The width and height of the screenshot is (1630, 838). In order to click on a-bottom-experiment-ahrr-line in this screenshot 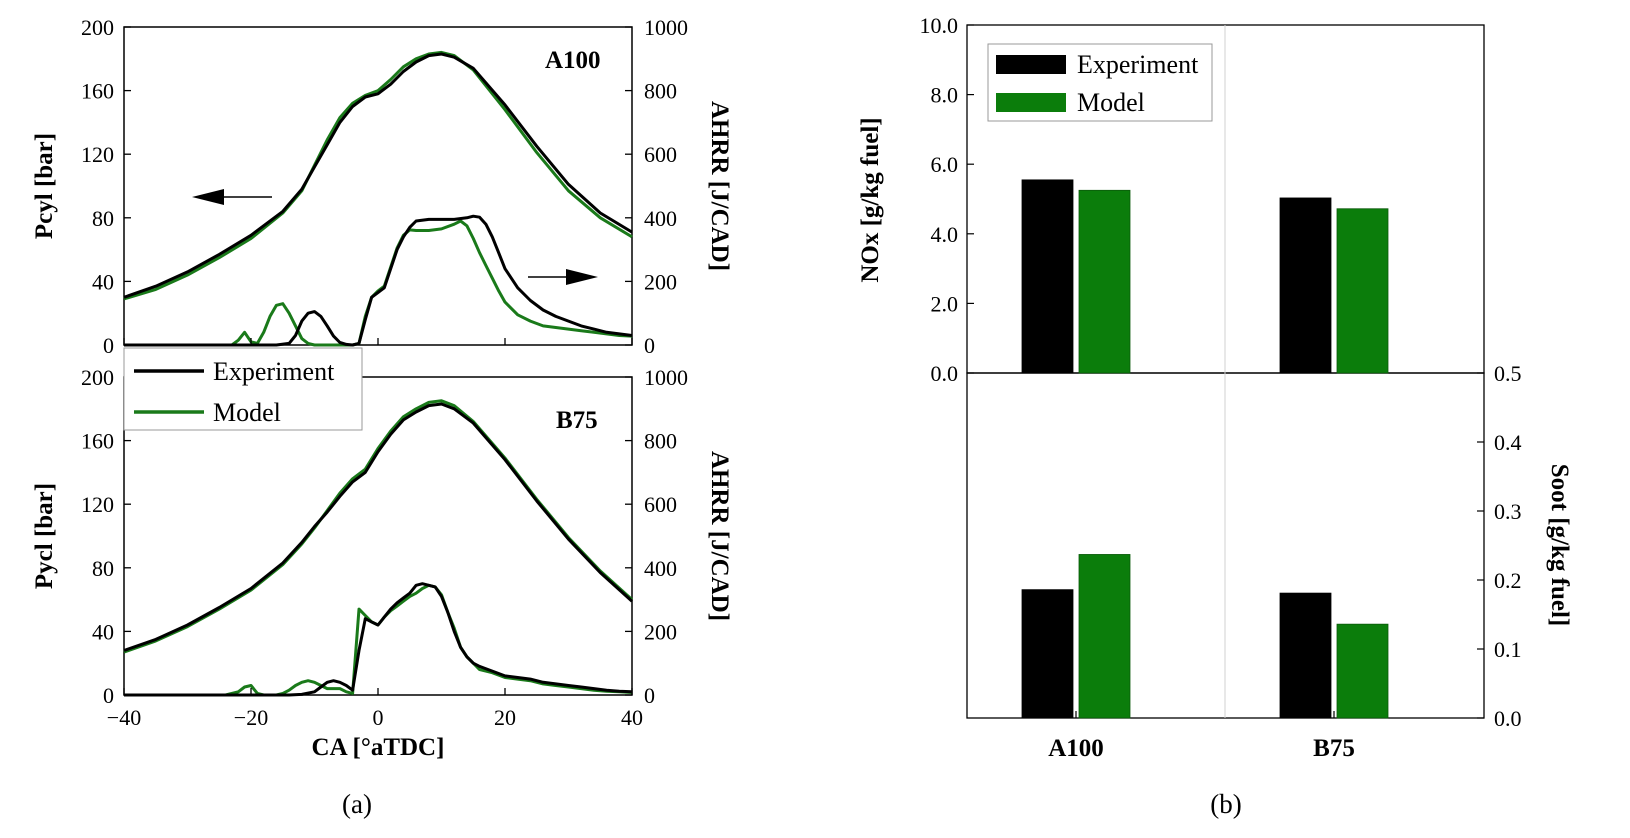, I will do `click(378, 639)`.